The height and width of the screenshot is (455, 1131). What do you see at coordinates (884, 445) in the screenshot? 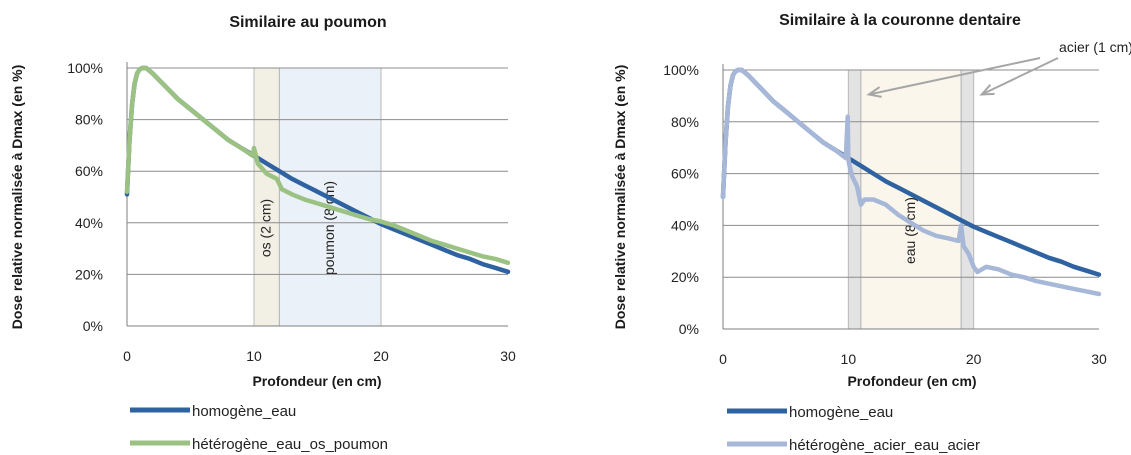
I see `legend-label: hétérogène_acier_eau_acier` at bounding box center [884, 445].